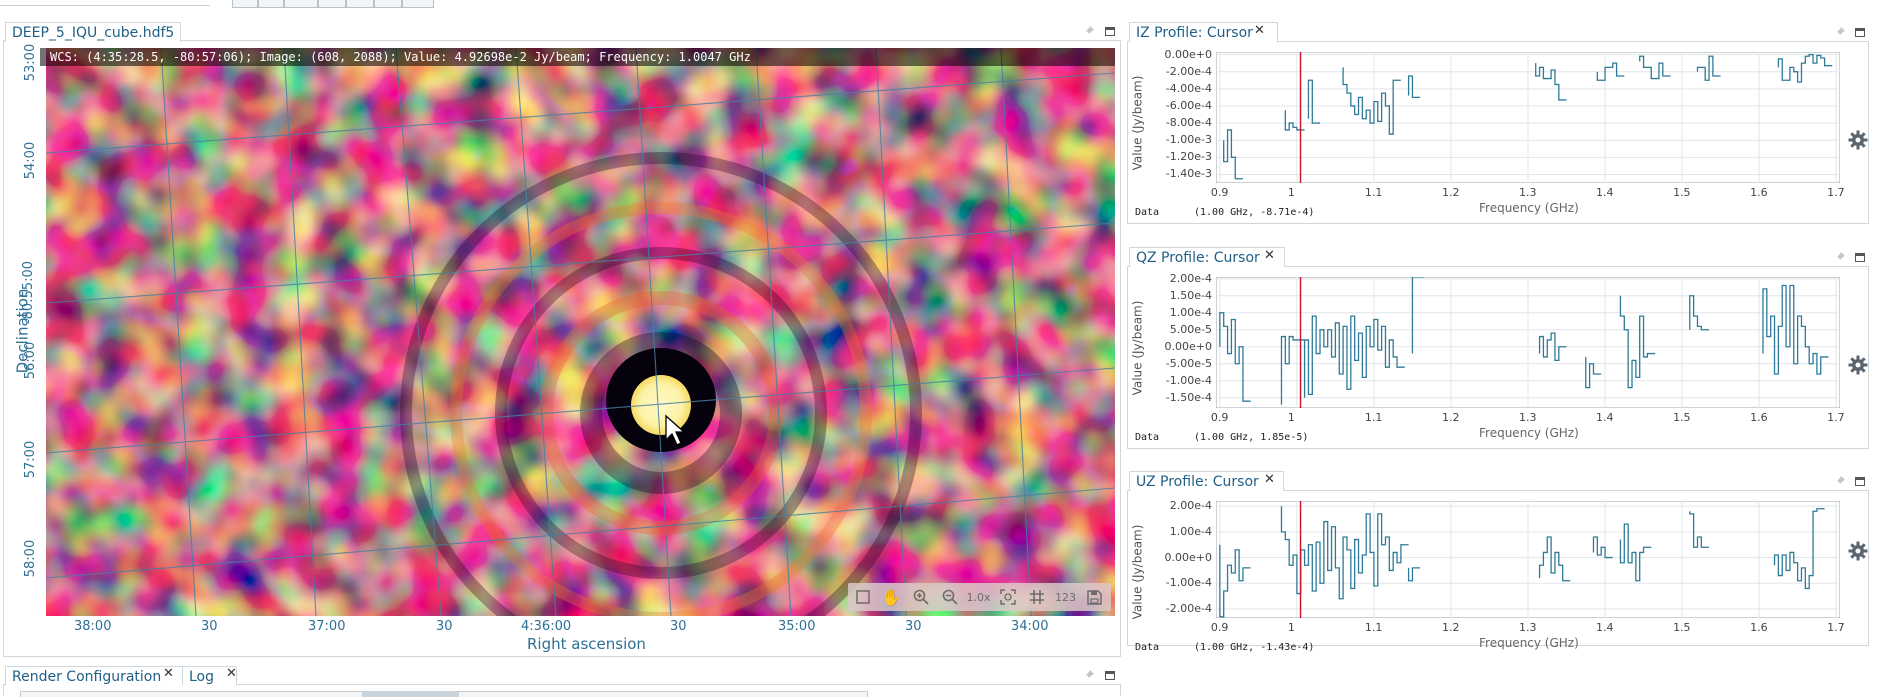 The width and height of the screenshot is (1879, 697). I want to click on profile-x-tick: 1, so click(1291, 417).